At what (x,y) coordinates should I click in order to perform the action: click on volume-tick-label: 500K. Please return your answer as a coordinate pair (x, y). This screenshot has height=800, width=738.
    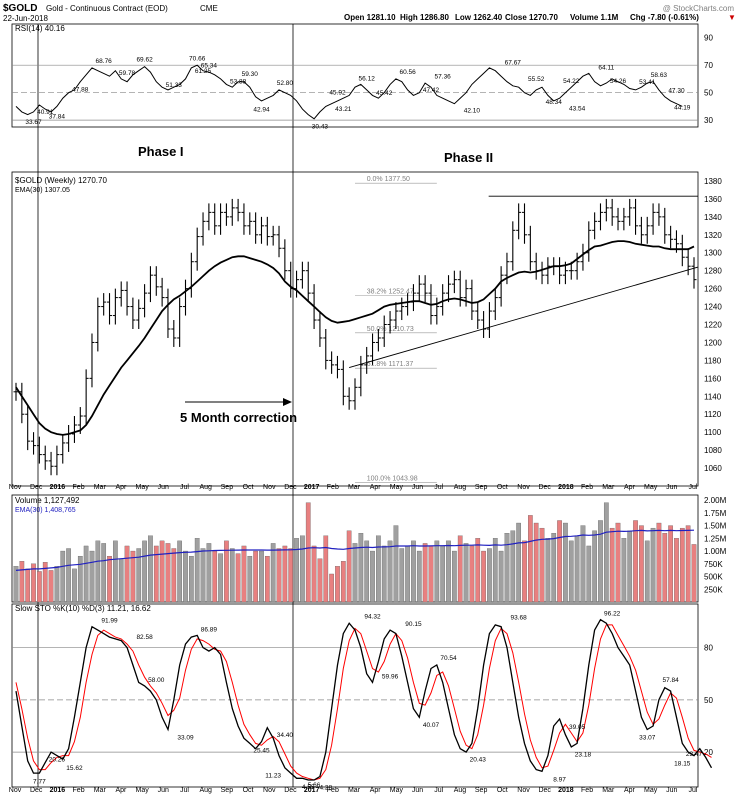
    Looking at the image, I should click on (713, 577).